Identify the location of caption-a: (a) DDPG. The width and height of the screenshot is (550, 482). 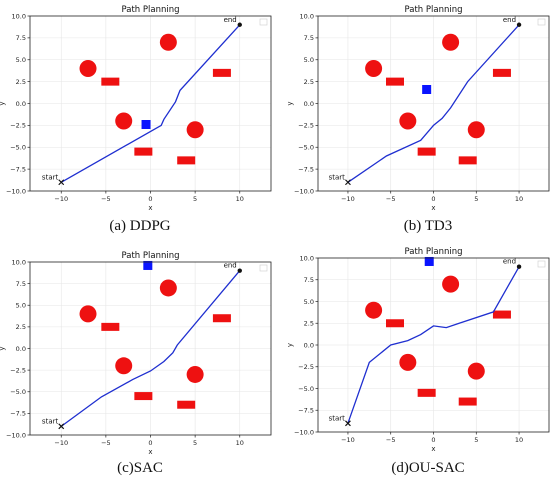
(140, 226).